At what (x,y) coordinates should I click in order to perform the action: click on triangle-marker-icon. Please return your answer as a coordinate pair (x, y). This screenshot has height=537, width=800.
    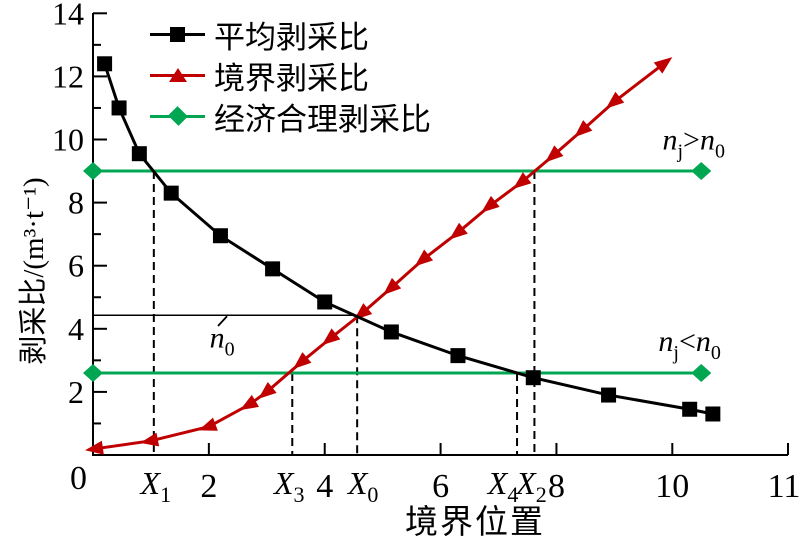
    Looking at the image, I should click on (177, 75).